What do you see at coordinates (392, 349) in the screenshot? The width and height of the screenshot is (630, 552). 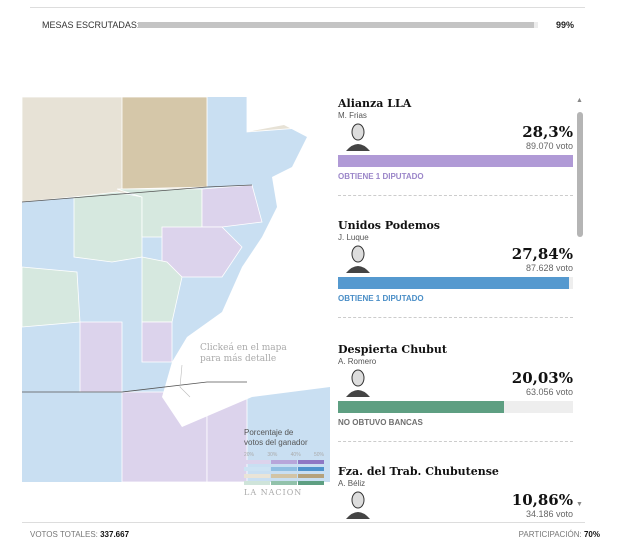 I see `party-name: Despierta Chubut` at bounding box center [392, 349].